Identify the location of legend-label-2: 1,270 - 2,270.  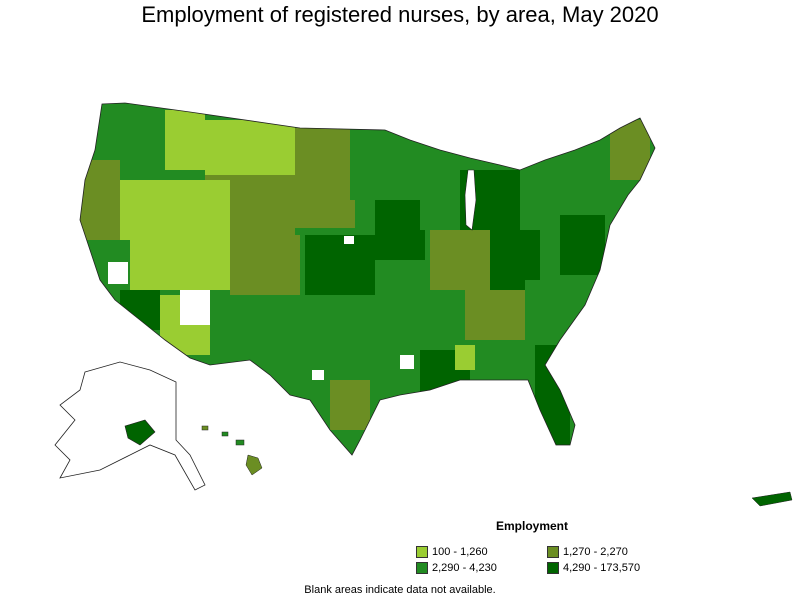
(595, 552).